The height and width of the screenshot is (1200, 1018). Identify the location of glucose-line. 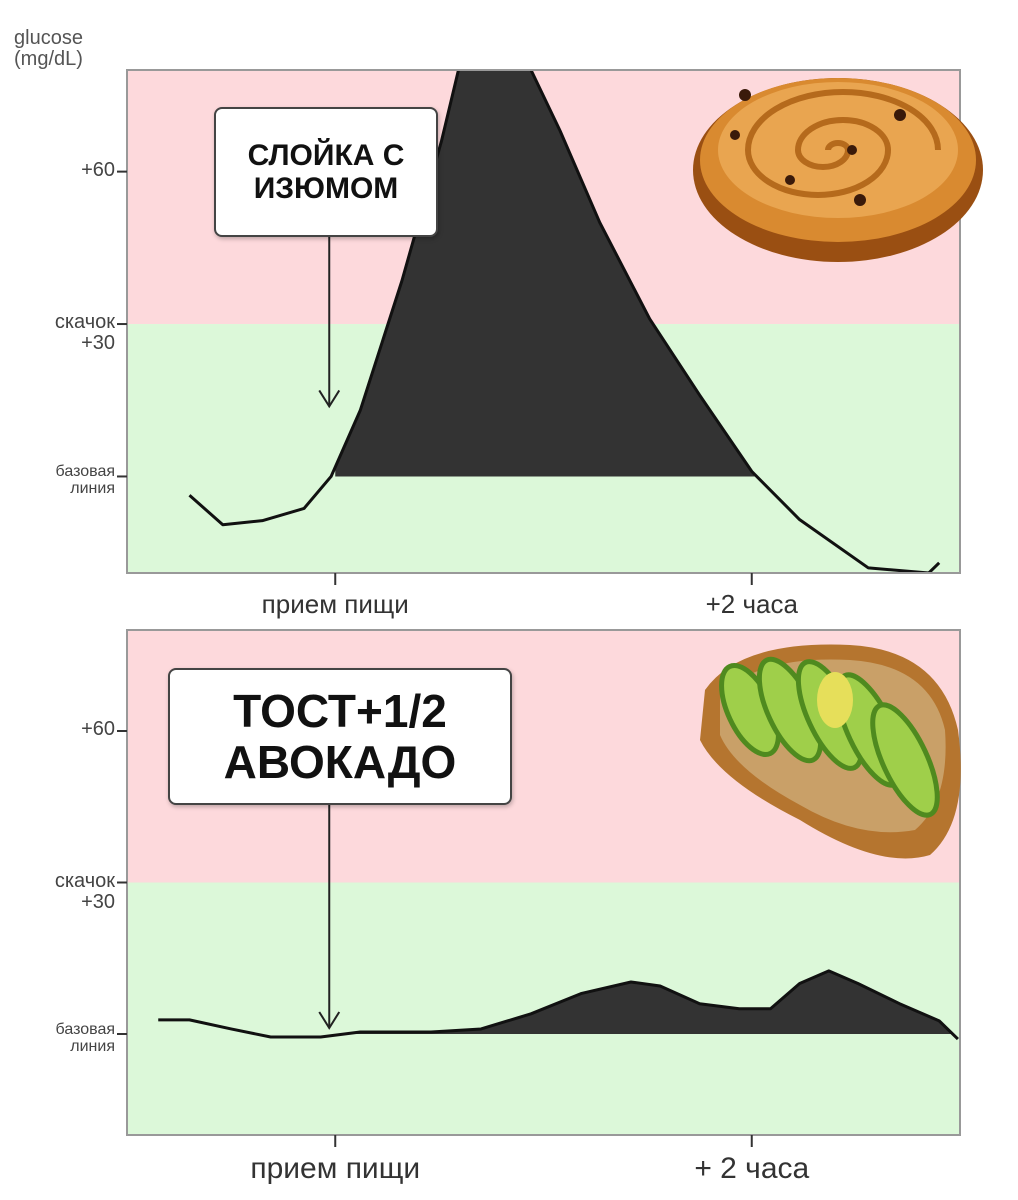
(558, 1005).